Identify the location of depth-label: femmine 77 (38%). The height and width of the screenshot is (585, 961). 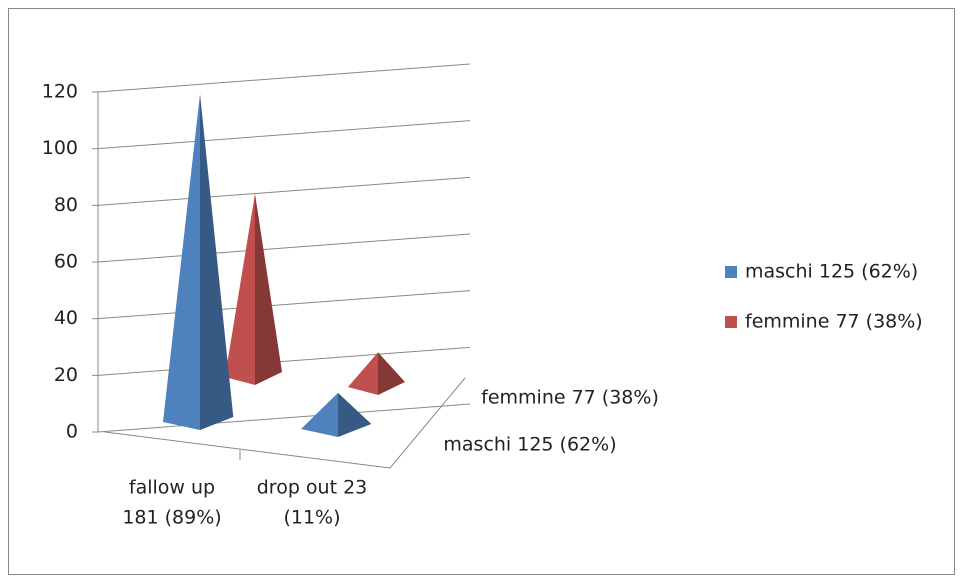
(570, 398).